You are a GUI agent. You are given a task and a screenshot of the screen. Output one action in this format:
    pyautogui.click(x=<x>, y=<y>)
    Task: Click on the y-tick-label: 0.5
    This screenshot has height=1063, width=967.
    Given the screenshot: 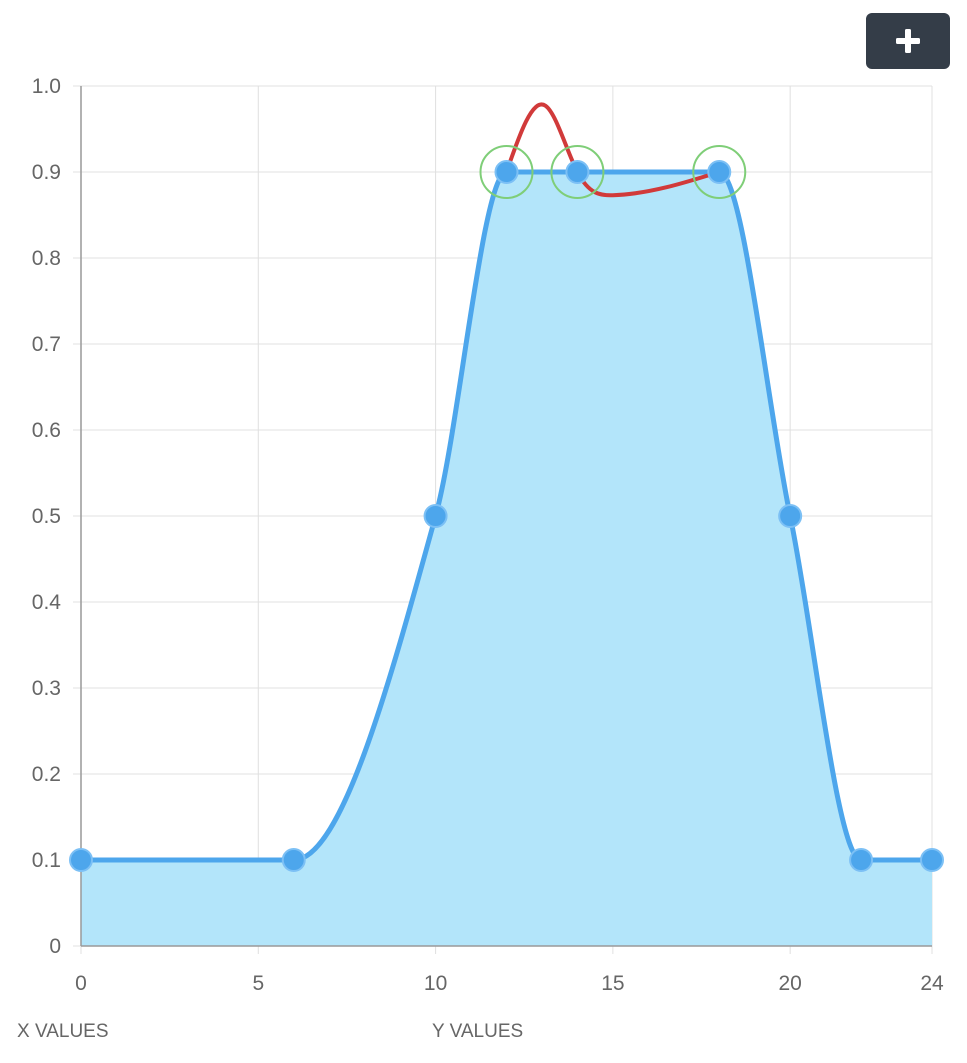 What is the action you would take?
    pyautogui.click(x=46, y=516)
    